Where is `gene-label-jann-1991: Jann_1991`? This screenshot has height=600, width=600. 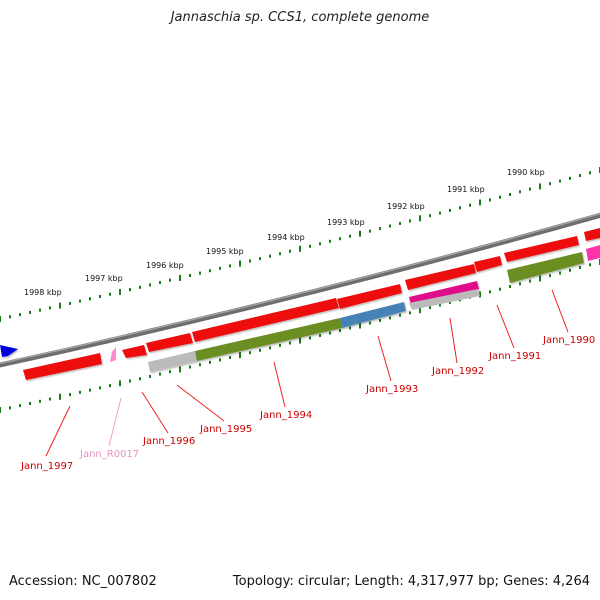
gene-label-jann-1991: Jann_1991 is located at coordinates (514, 356).